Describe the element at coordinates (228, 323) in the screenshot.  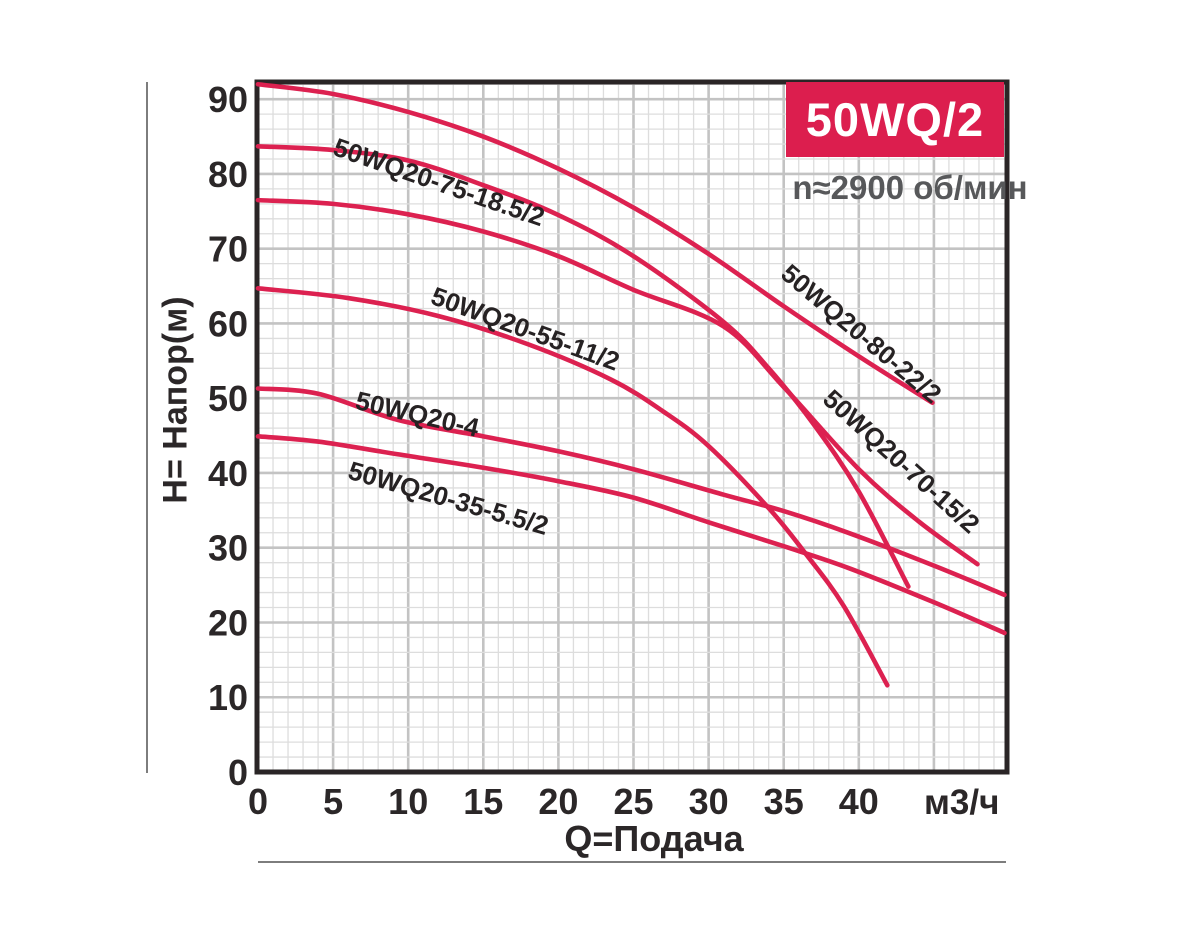
I see `y-tick-label: 60` at that location.